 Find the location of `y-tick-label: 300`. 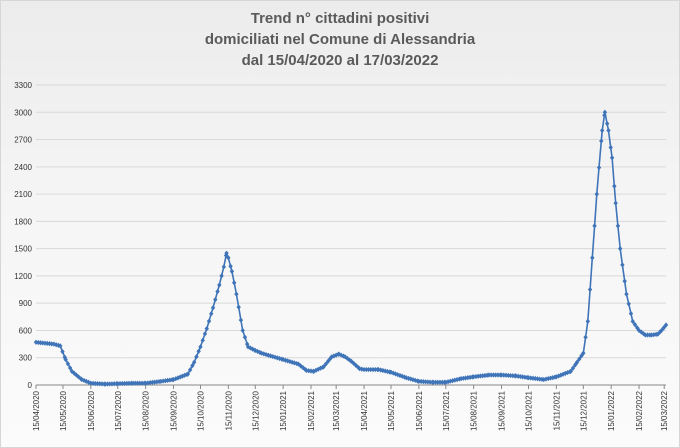

y-tick-label: 300 is located at coordinates (26, 358).